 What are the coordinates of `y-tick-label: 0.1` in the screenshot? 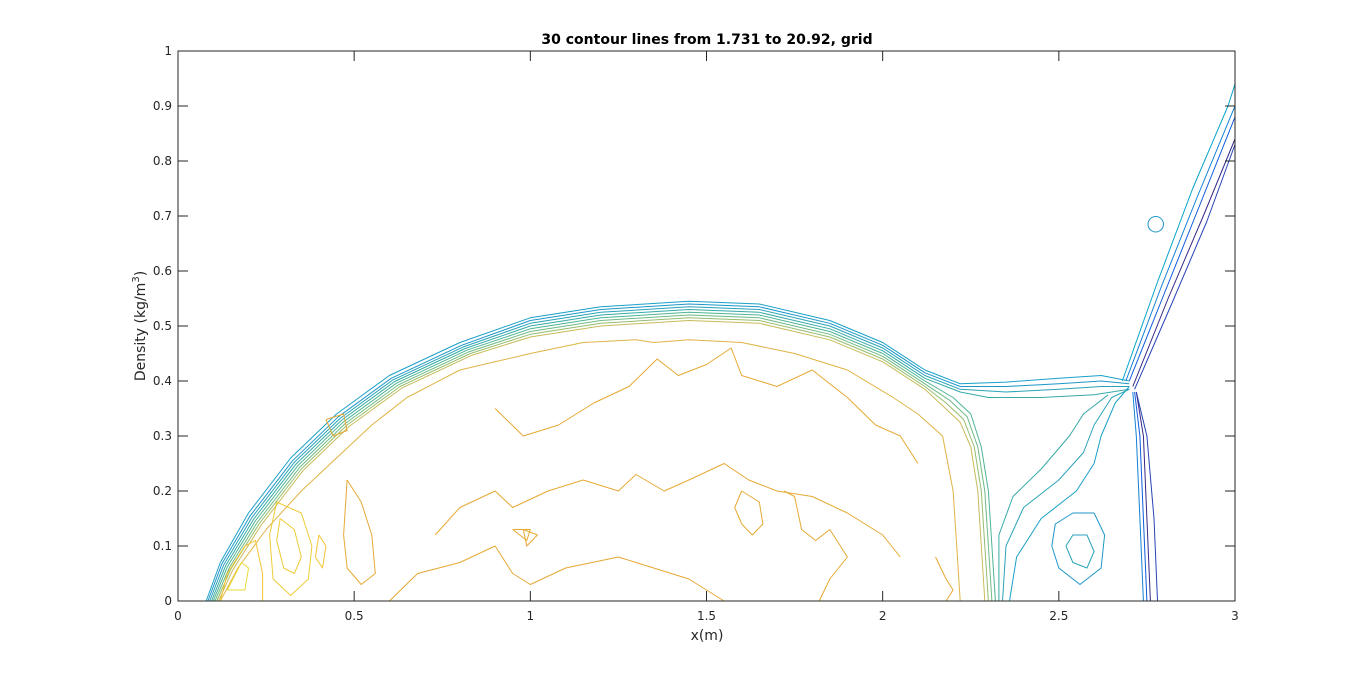 It's located at (162, 546).